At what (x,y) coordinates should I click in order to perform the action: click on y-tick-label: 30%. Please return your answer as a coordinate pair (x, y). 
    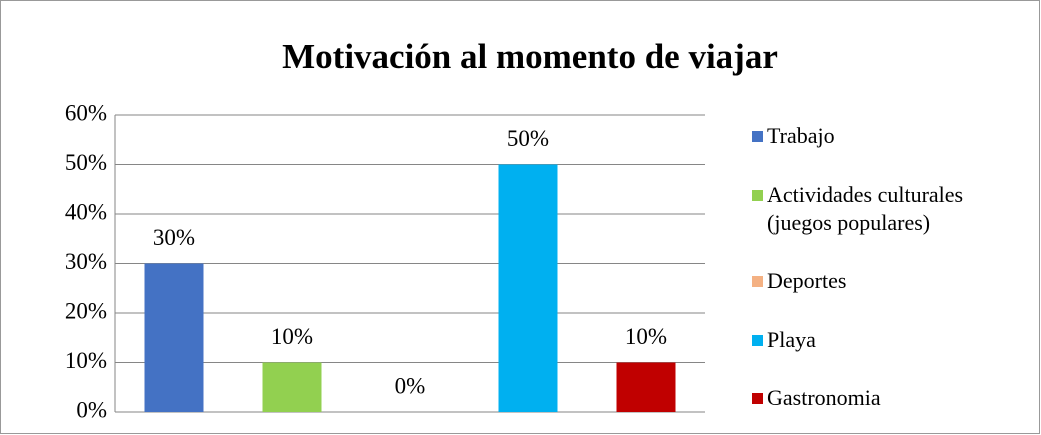
    Looking at the image, I should click on (86, 261).